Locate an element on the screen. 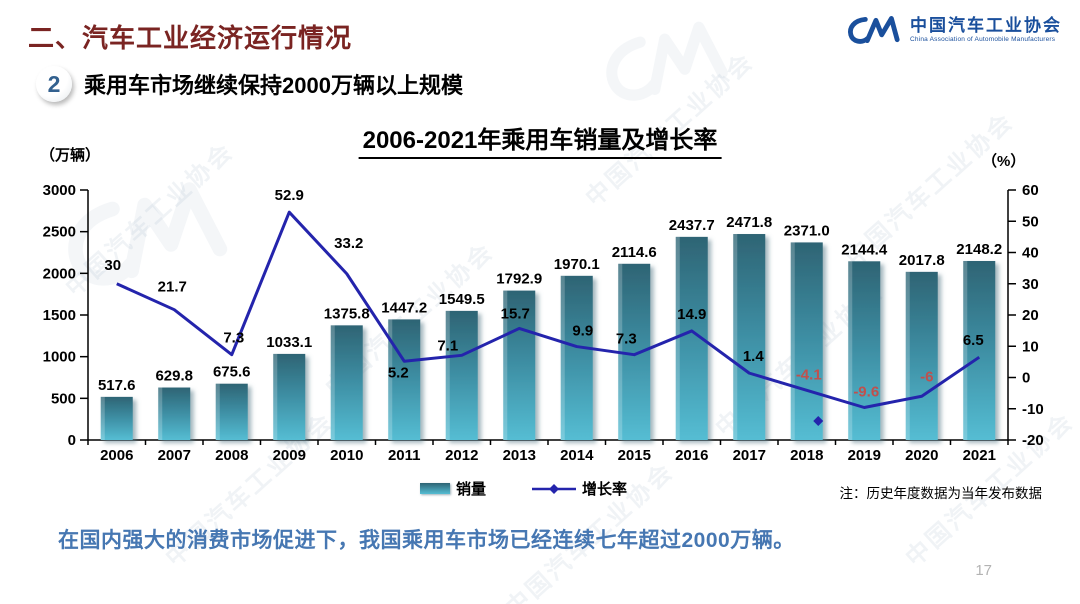 This screenshot has width=1080, height=604. legend-label-sales: 销量 is located at coordinates (471, 489).